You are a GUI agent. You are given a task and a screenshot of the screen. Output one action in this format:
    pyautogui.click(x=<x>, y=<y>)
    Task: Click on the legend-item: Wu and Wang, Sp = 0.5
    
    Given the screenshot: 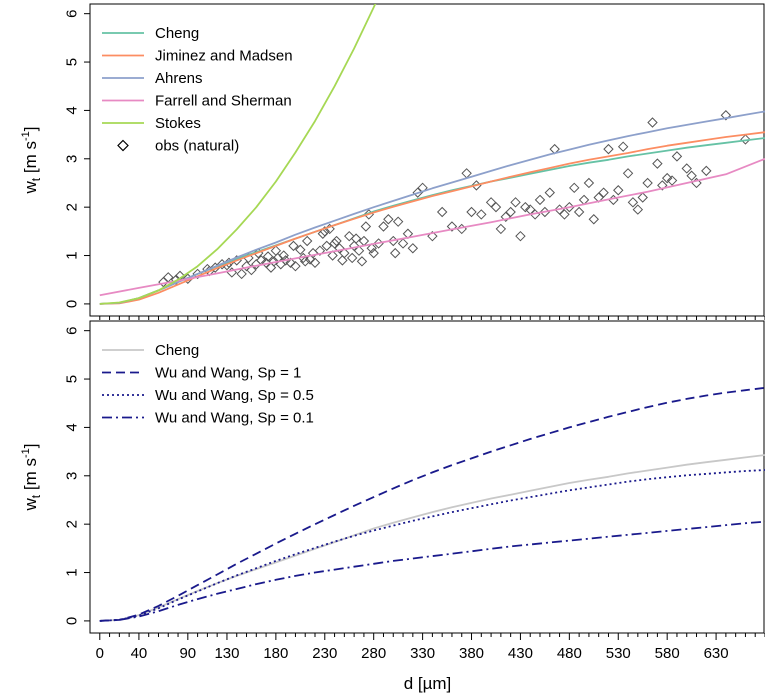 What is the action you would take?
    pyautogui.click(x=208, y=395)
    